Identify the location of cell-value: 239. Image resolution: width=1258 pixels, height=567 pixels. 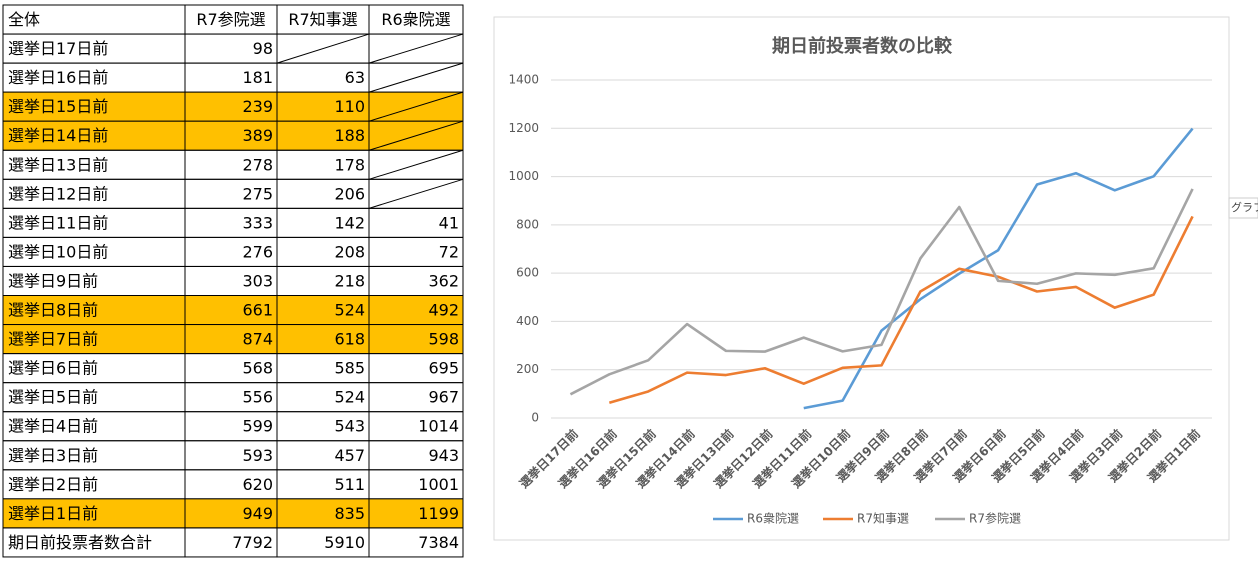
(257, 106).